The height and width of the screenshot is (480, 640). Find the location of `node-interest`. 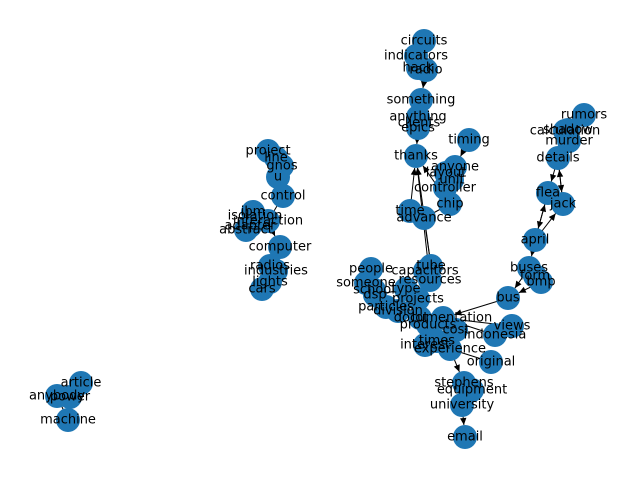

node-interest is located at coordinates (425, 345).